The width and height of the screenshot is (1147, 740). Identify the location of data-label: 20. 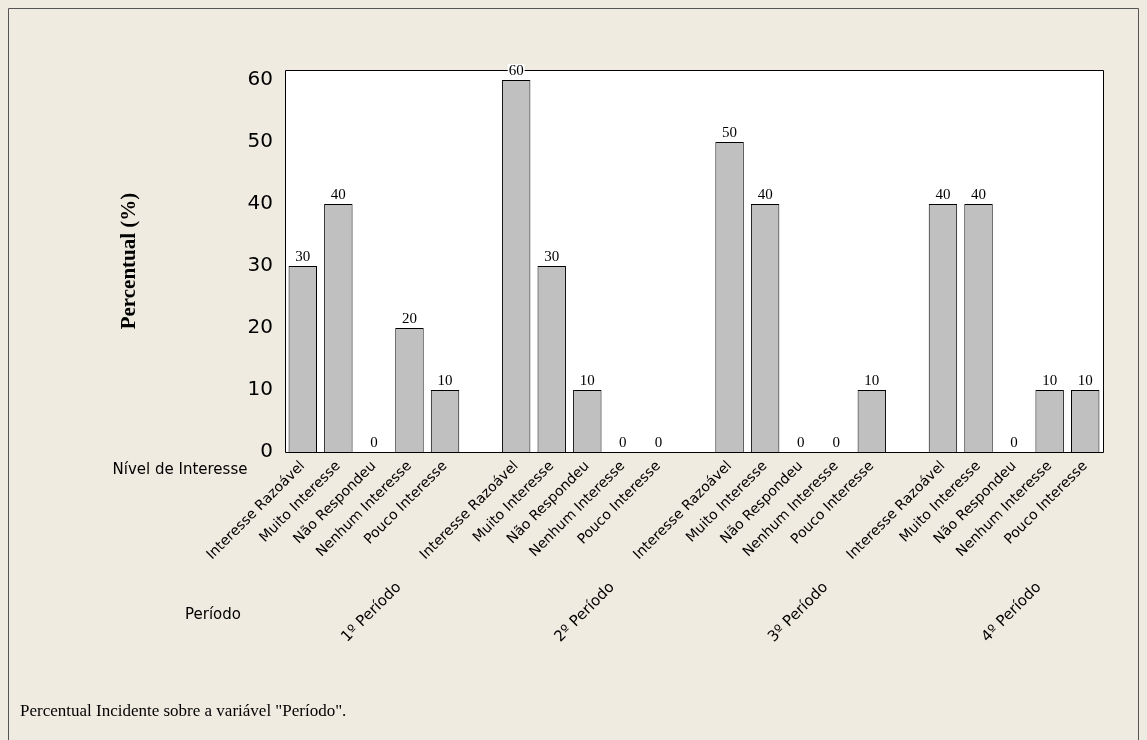
(409, 318).